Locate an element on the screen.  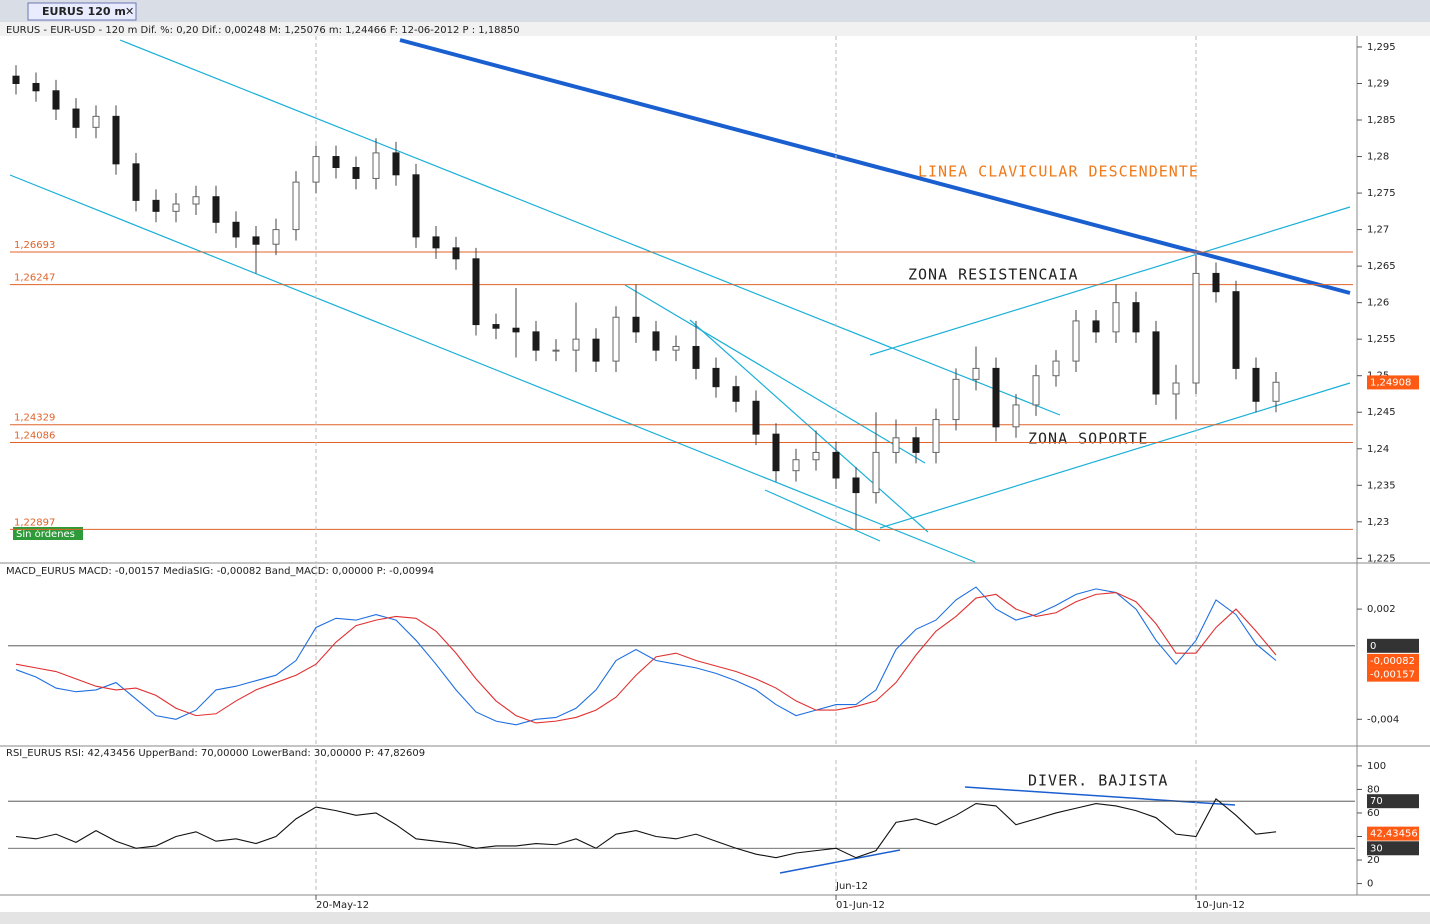
y-tick-label: 1,285 is located at coordinates (1381, 120).